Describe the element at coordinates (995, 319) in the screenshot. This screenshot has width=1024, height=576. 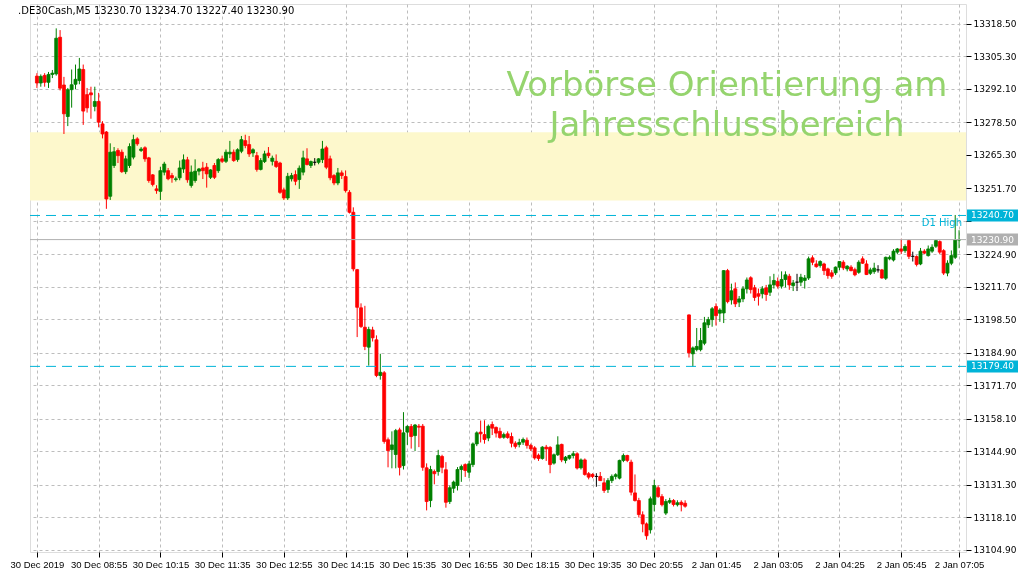
I see `y-tick-label: 13198.50` at that location.